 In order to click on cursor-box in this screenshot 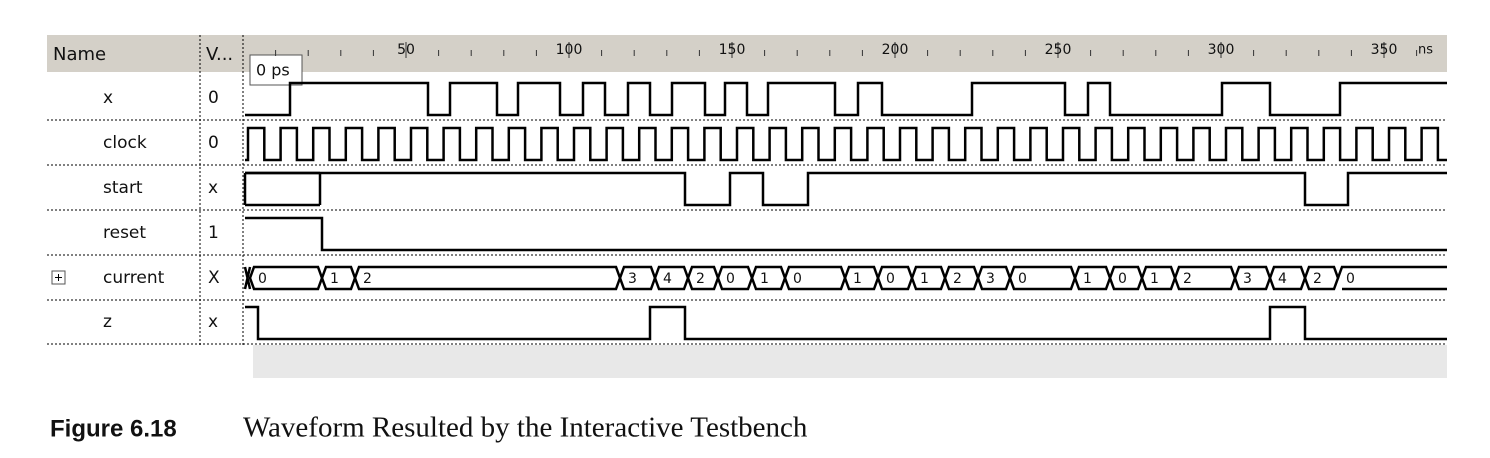, I will do `click(276, 70)`.